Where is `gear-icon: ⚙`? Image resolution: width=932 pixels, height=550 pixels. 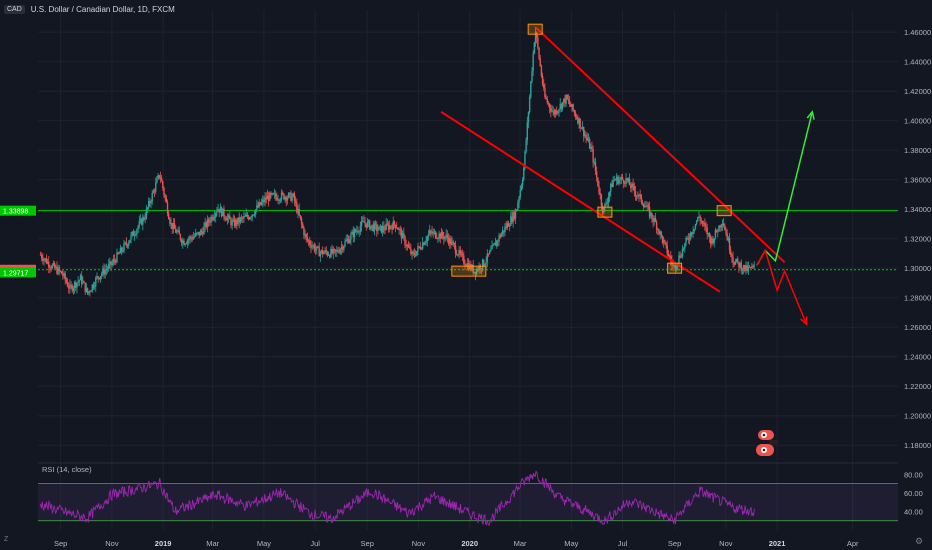
gear-icon: ⚙ is located at coordinates (919, 541).